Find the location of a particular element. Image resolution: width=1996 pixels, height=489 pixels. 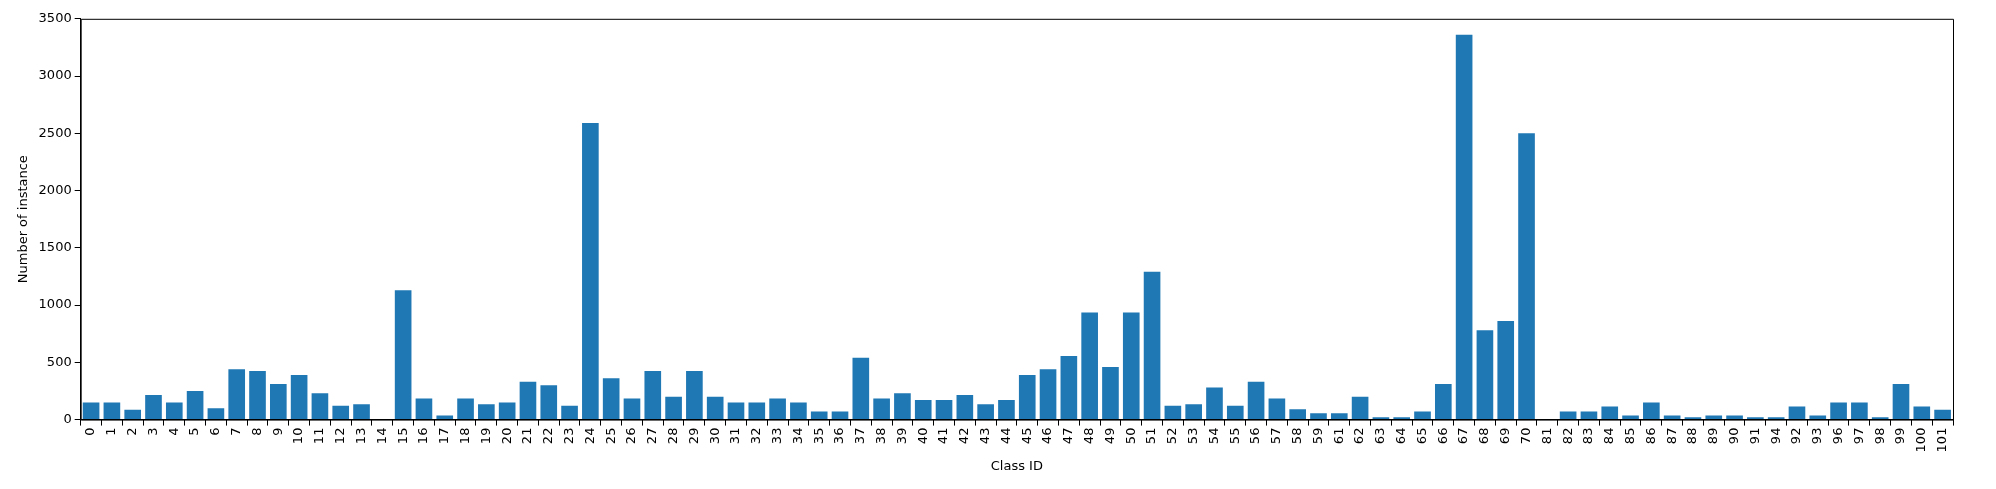

x-tick-label: 28 is located at coordinates (672, 436).